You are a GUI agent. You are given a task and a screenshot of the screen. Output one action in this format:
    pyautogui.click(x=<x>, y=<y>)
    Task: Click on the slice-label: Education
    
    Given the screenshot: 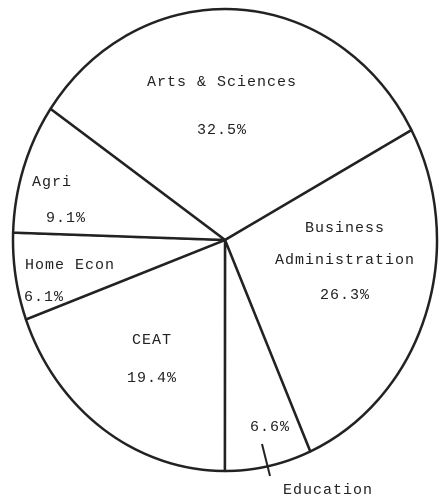 What is the action you would take?
    pyautogui.click(x=328, y=490)
    